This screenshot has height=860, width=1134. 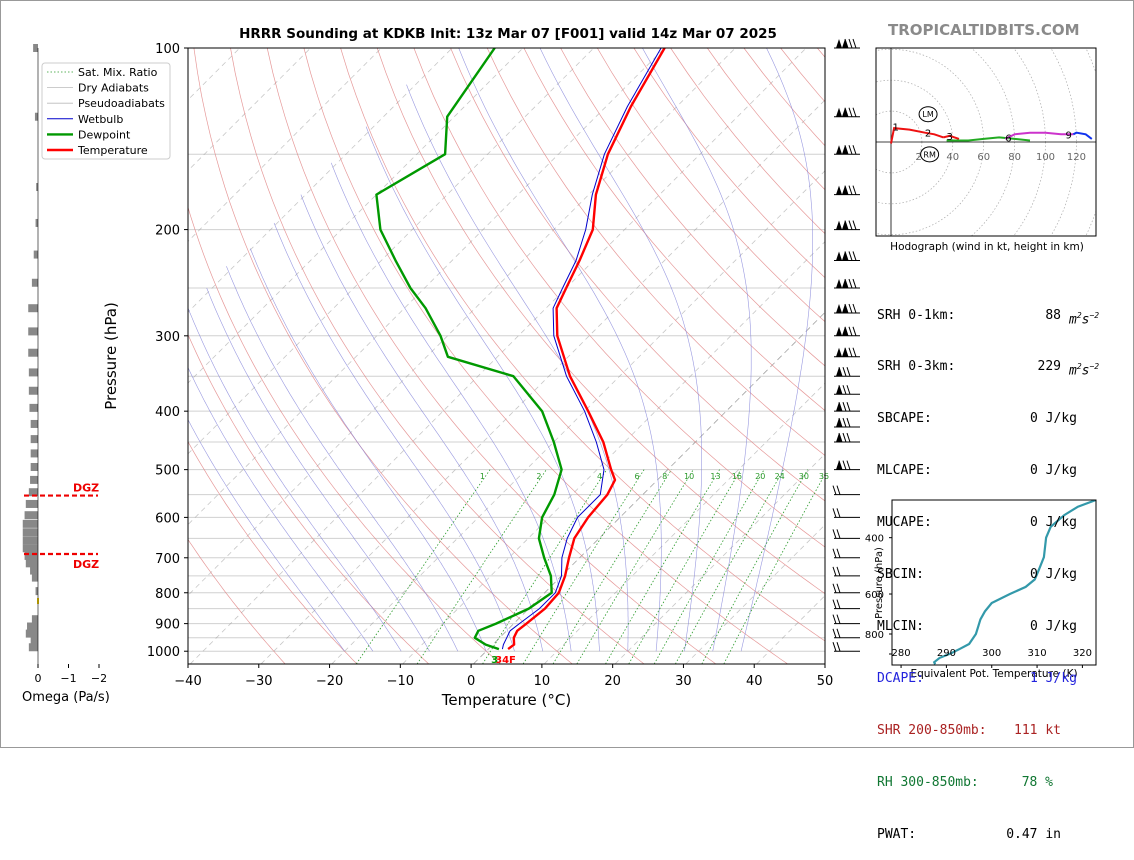 I want to click on hodograph-ring-label: 40, so click(x=952, y=157).